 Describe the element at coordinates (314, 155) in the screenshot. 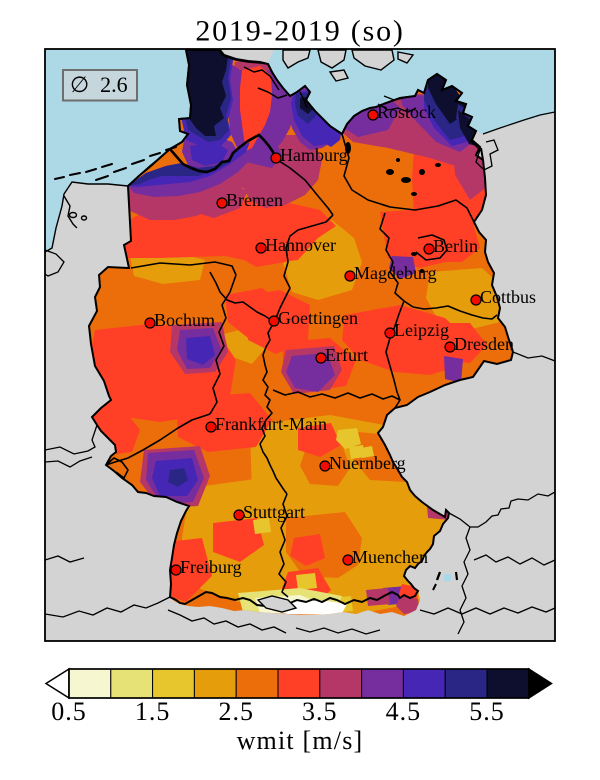

I see `svg-text: Hamburg` at that location.